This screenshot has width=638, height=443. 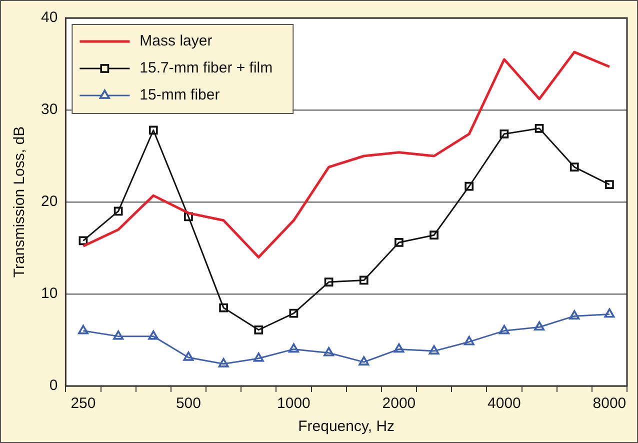 What do you see at coordinates (53, 385) in the screenshot?
I see `y-tick-label: 0` at bounding box center [53, 385].